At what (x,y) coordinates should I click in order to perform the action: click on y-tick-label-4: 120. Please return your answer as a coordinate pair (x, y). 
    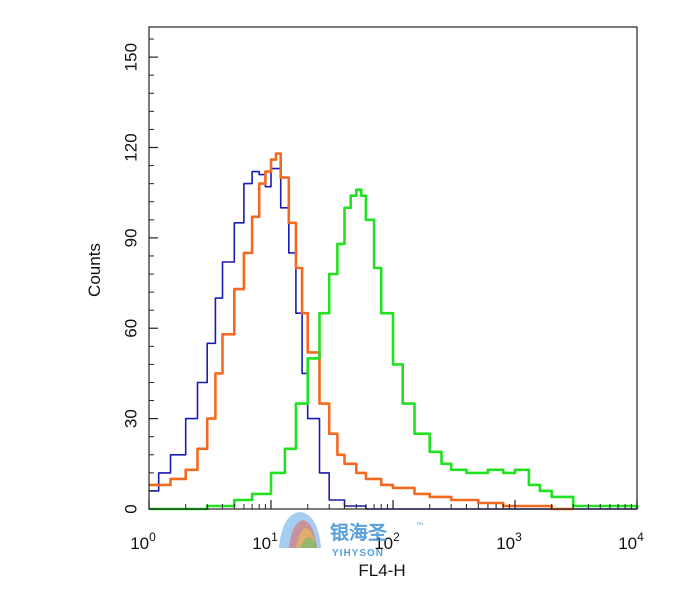
    Looking at the image, I should click on (131, 147).